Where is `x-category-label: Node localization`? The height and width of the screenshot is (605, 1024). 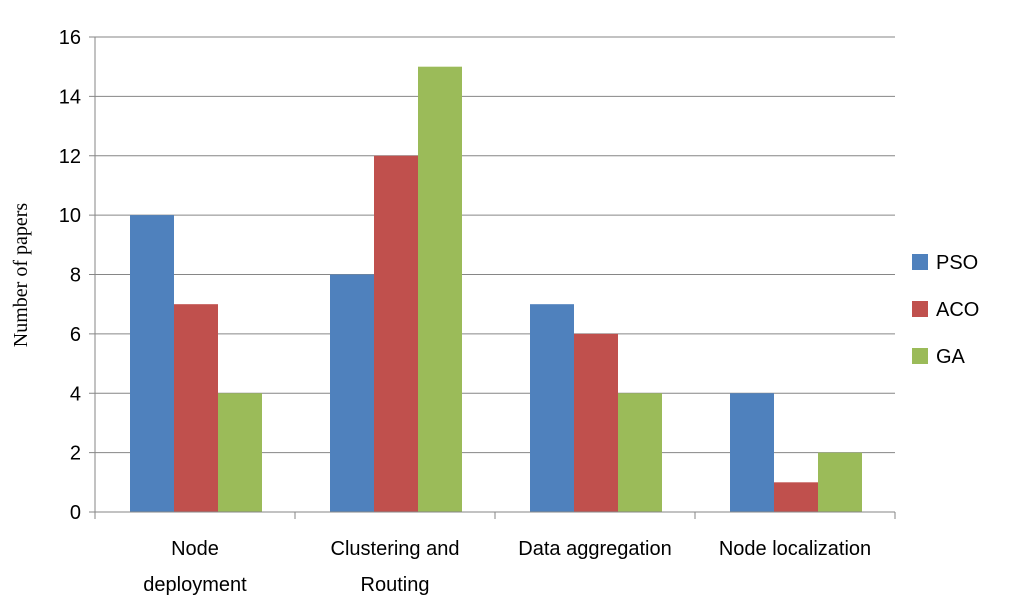 x-category-label: Node localization is located at coordinates (795, 549).